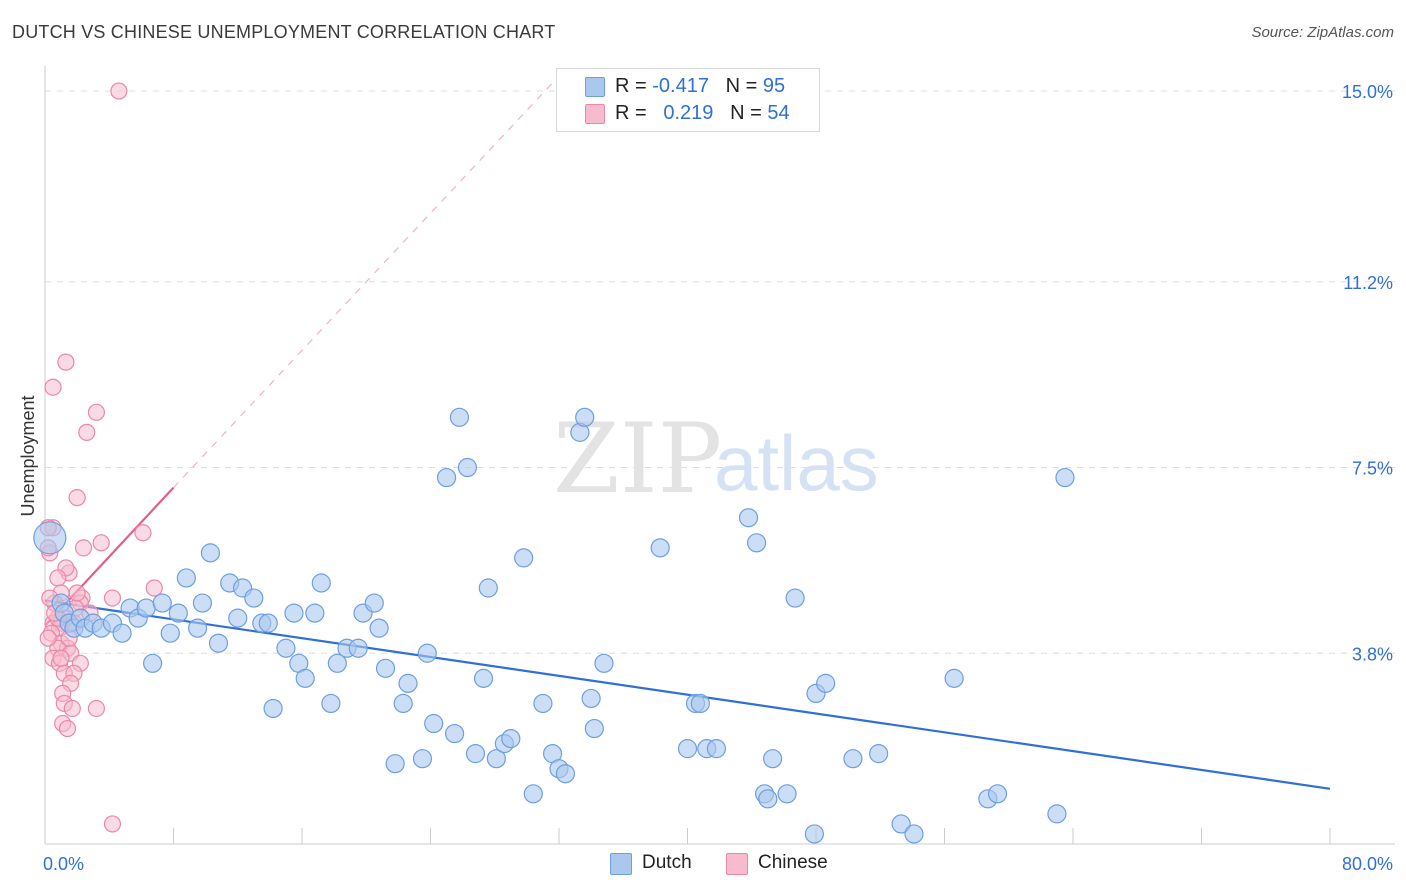  I want to click on chinese-n-value: 54, so click(778, 113).